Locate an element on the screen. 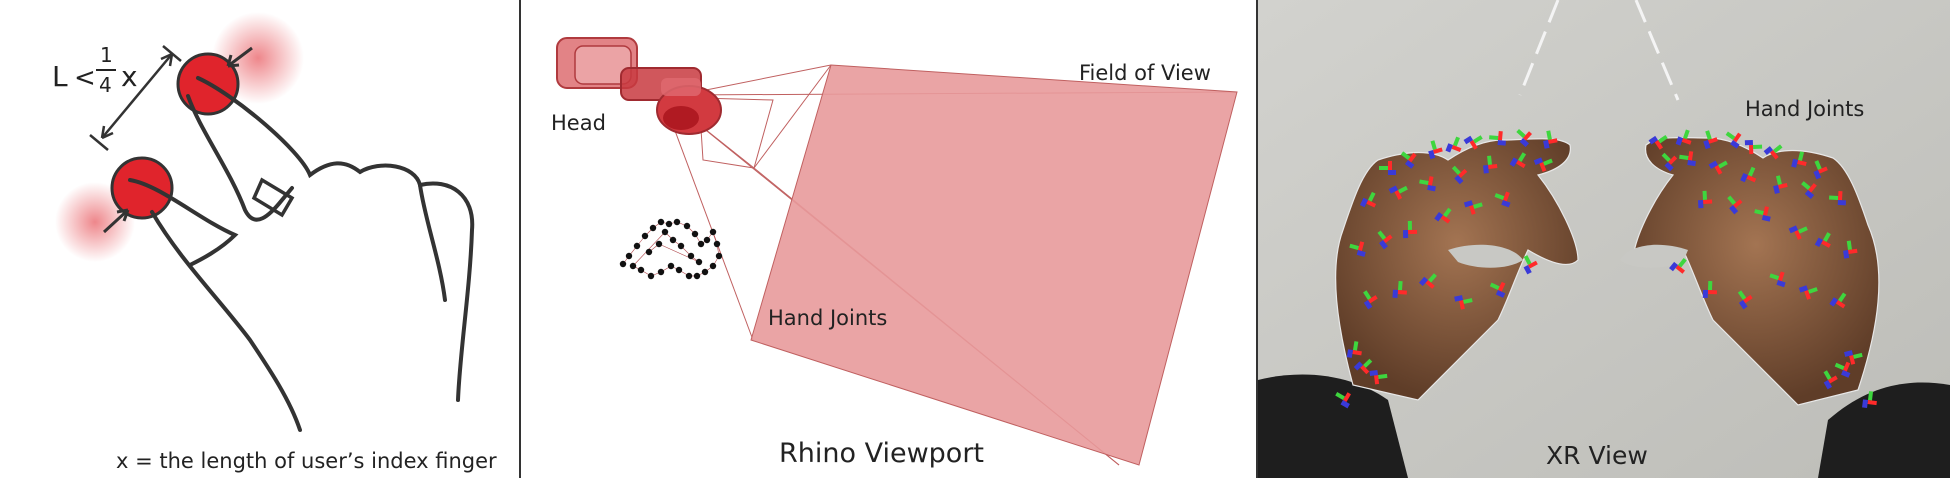 The image size is (1950, 478). gesture-caption: x = the length of user’s index finger is located at coordinates (306, 461).